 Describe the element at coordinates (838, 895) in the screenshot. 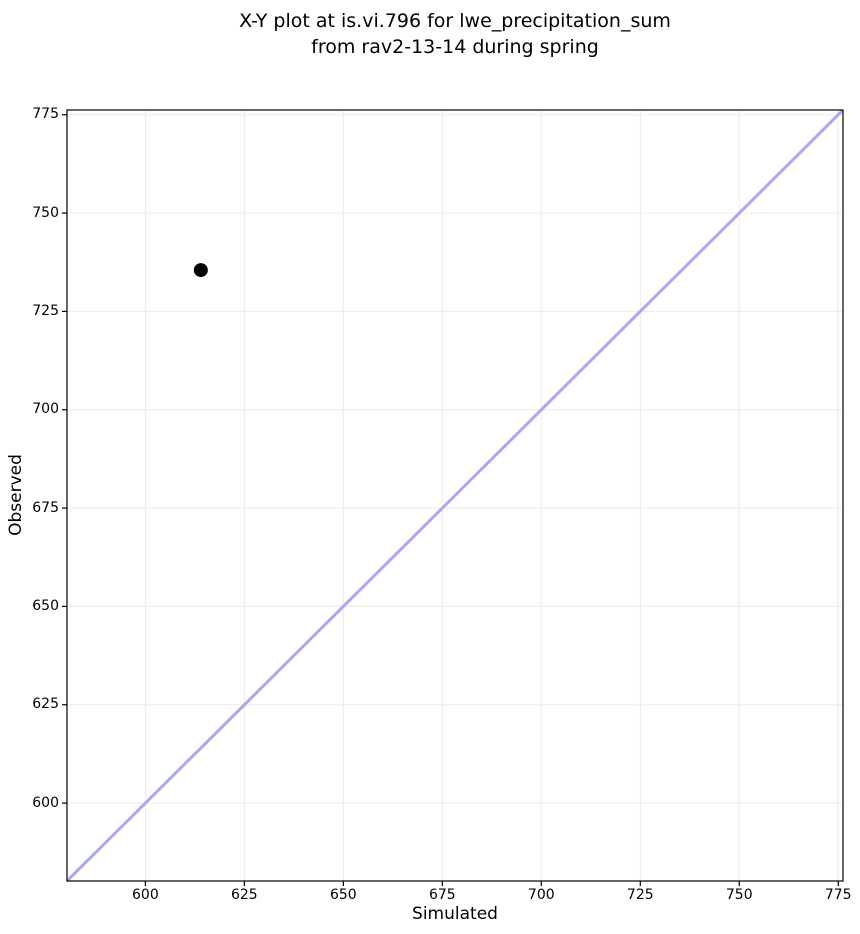

I see `x-tick-label: 775` at that location.